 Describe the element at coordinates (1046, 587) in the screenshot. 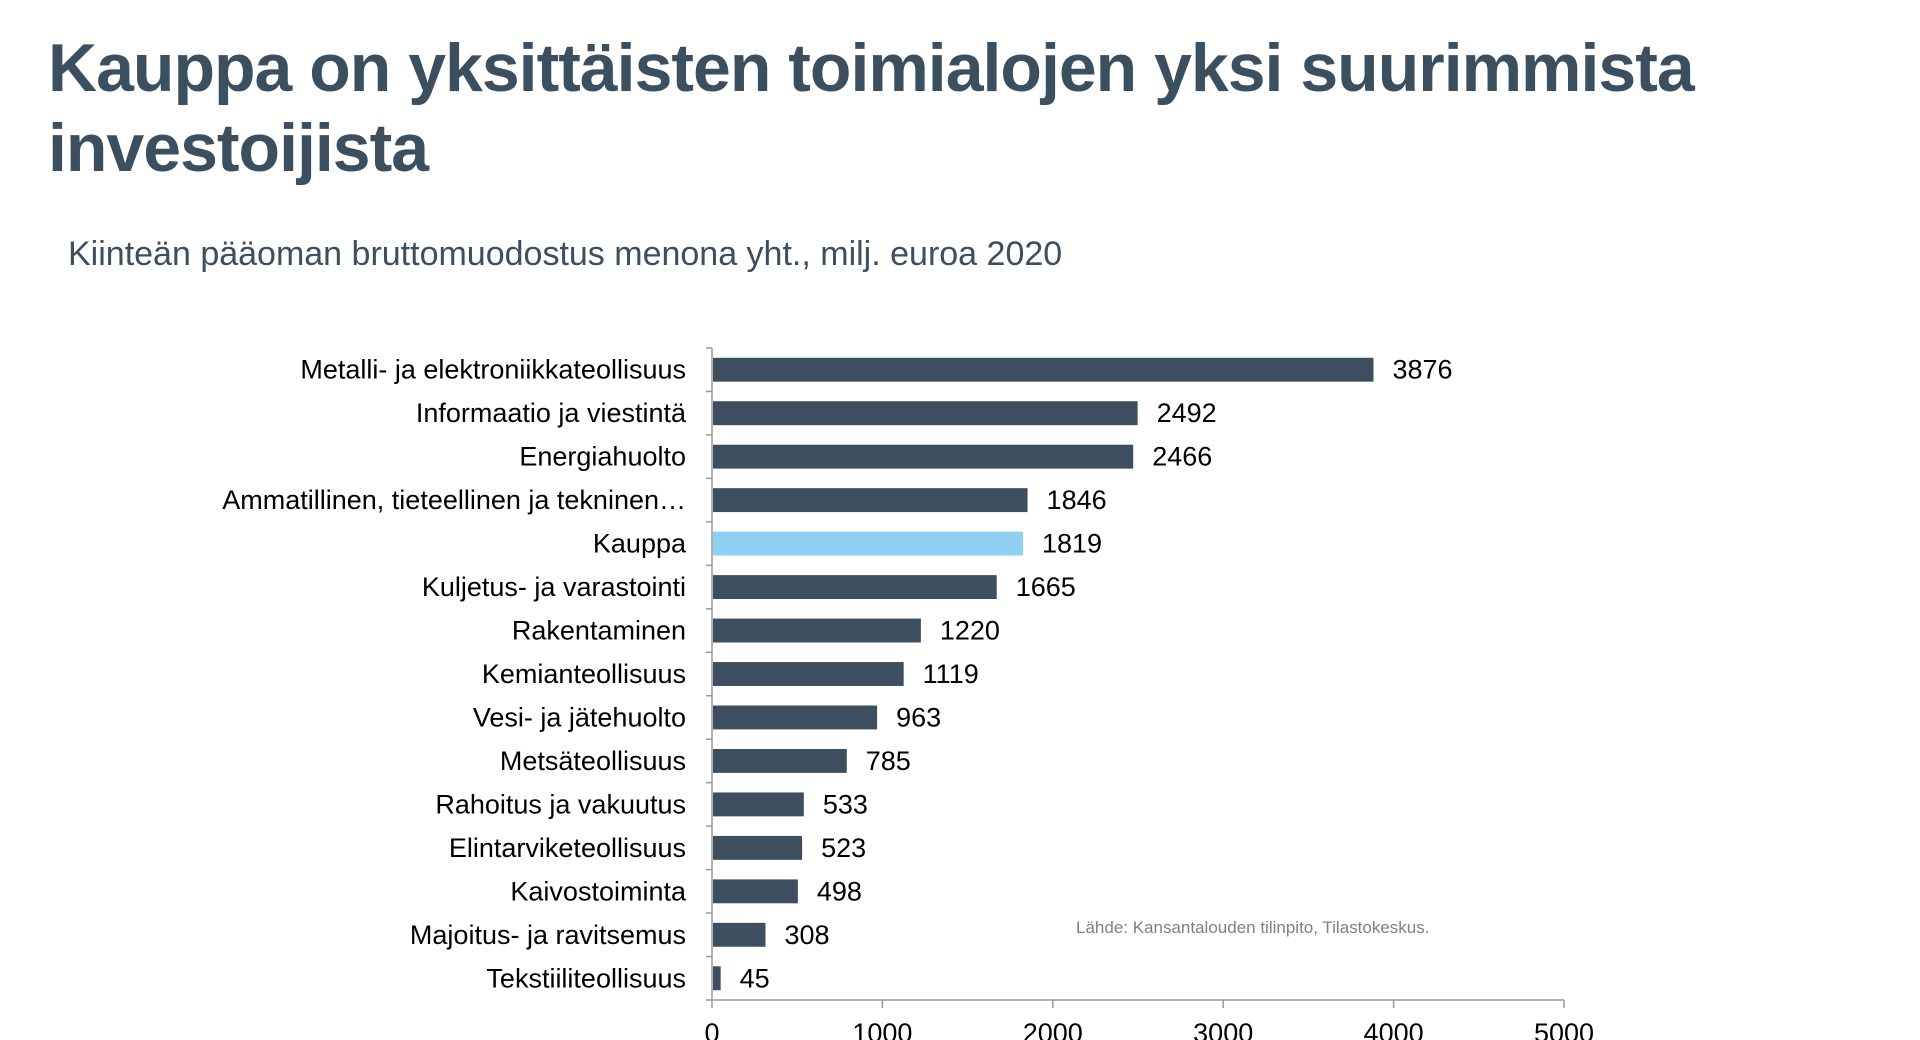

I see `data-label: 1665` at that location.